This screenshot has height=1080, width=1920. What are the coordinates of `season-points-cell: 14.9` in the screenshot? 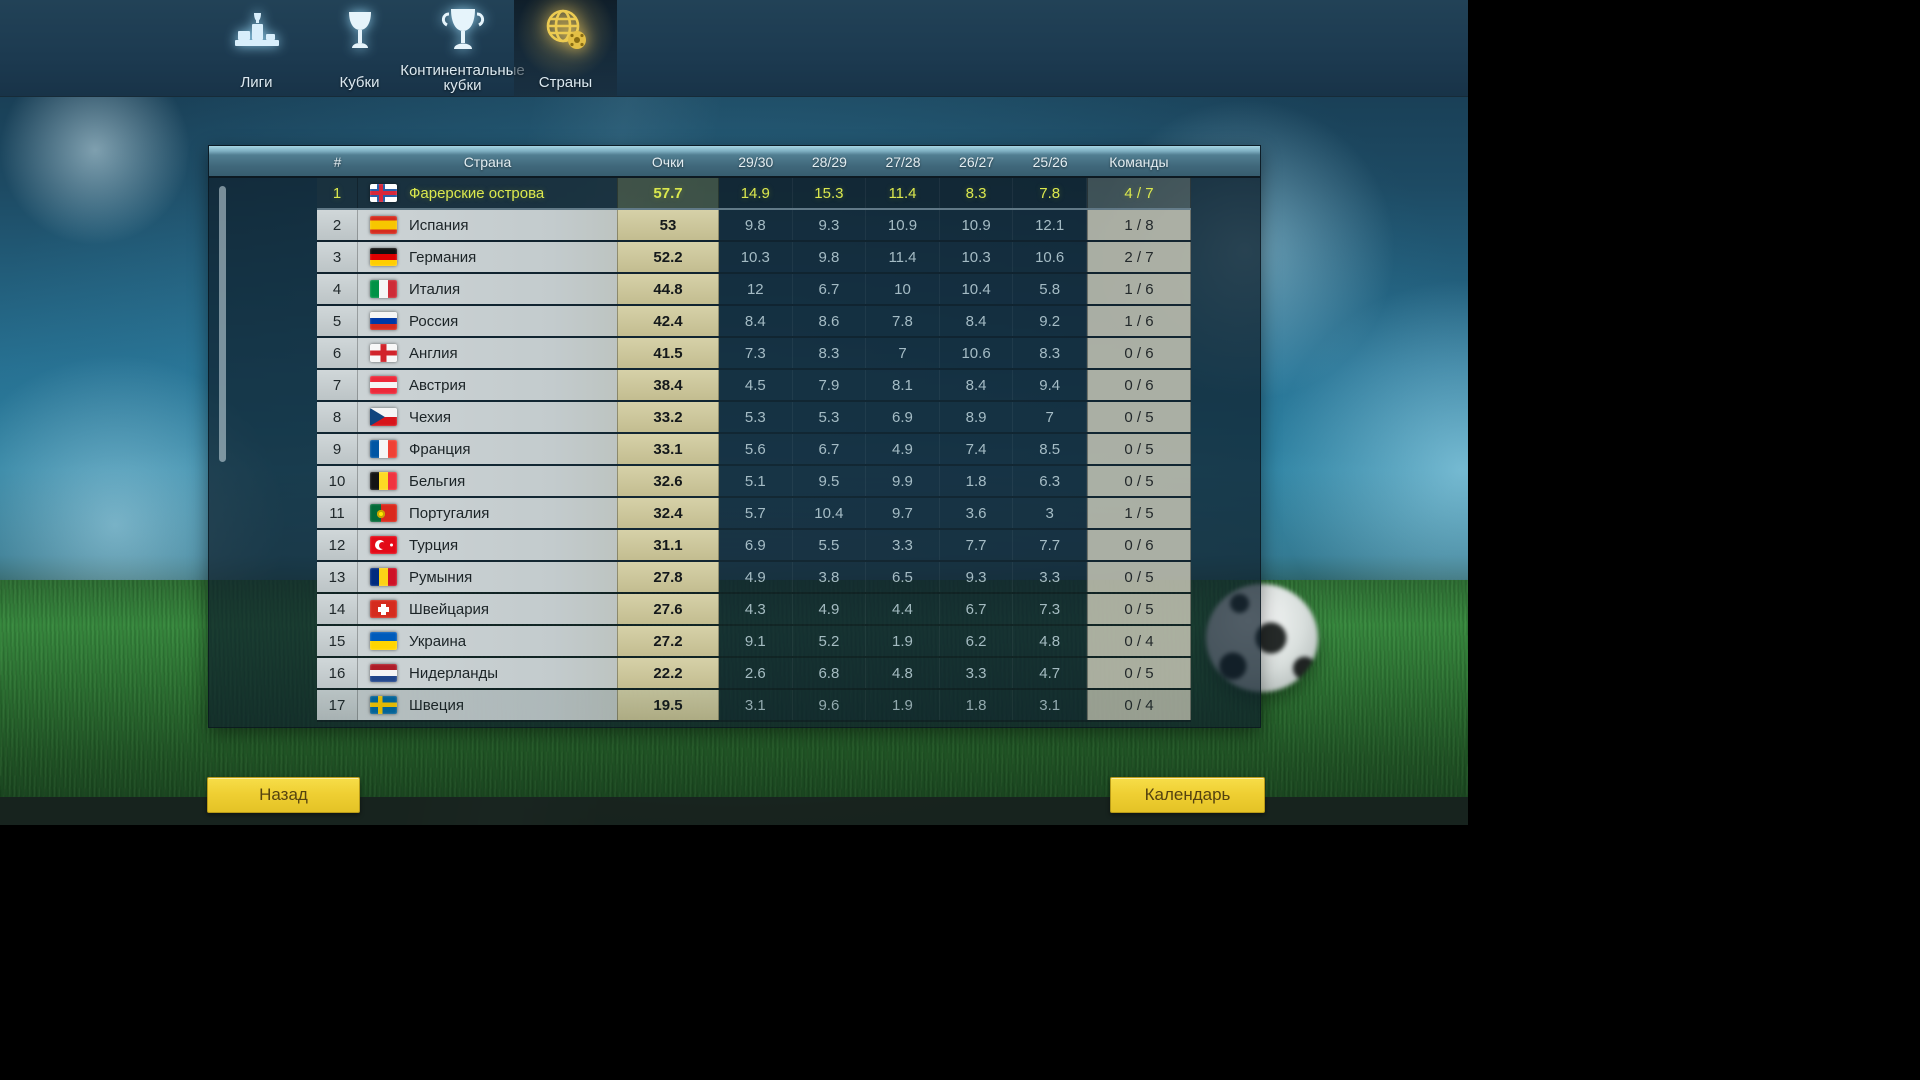 It's located at (756, 193).